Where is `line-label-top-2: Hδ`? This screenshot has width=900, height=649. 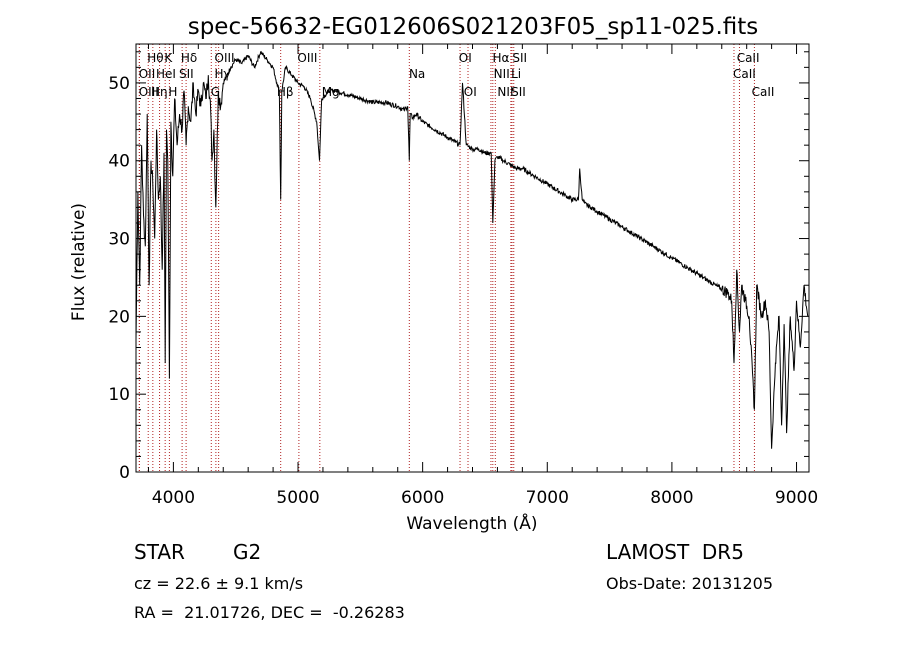
line-label-top-2: Hδ is located at coordinates (189, 58).